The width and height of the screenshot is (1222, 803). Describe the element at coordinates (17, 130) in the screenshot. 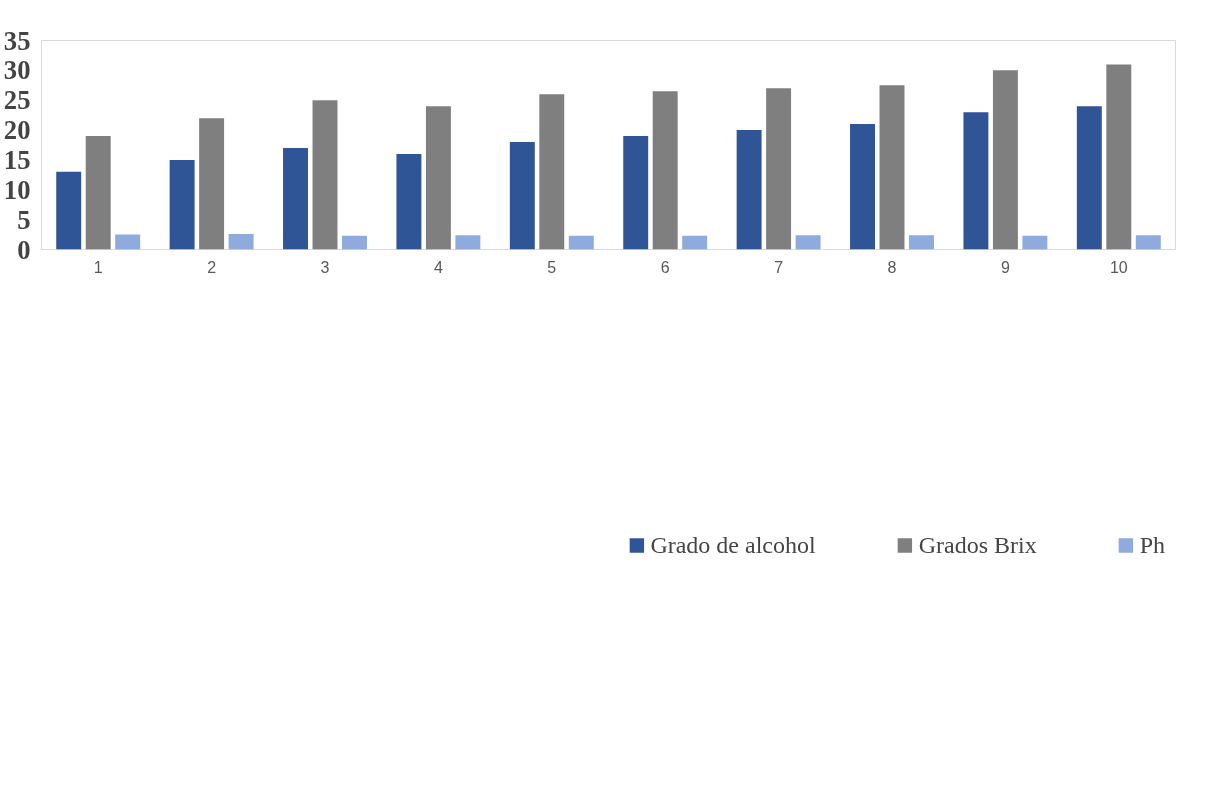

I see `y-tick-label: 20` at that location.